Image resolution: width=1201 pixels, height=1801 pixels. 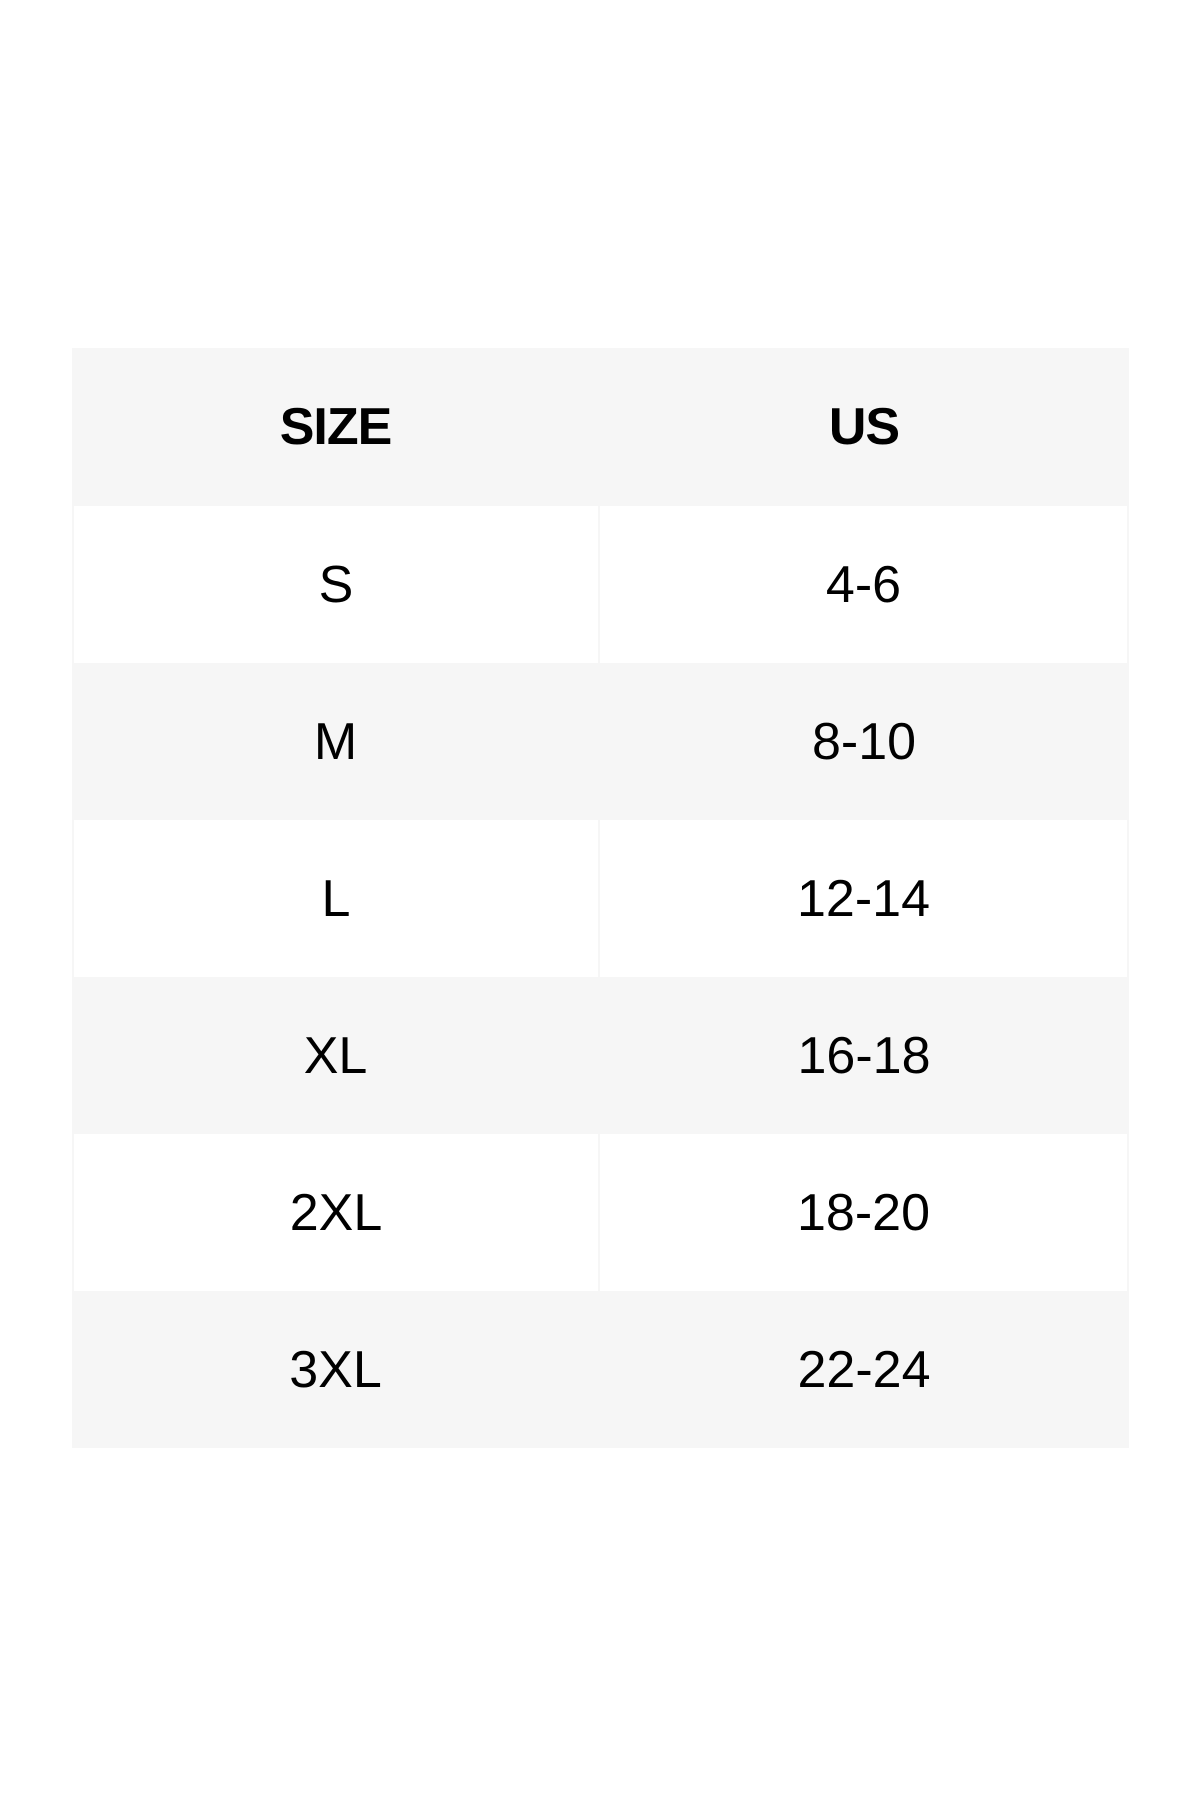 I want to click on header-us: US, so click(x=864, y=427).